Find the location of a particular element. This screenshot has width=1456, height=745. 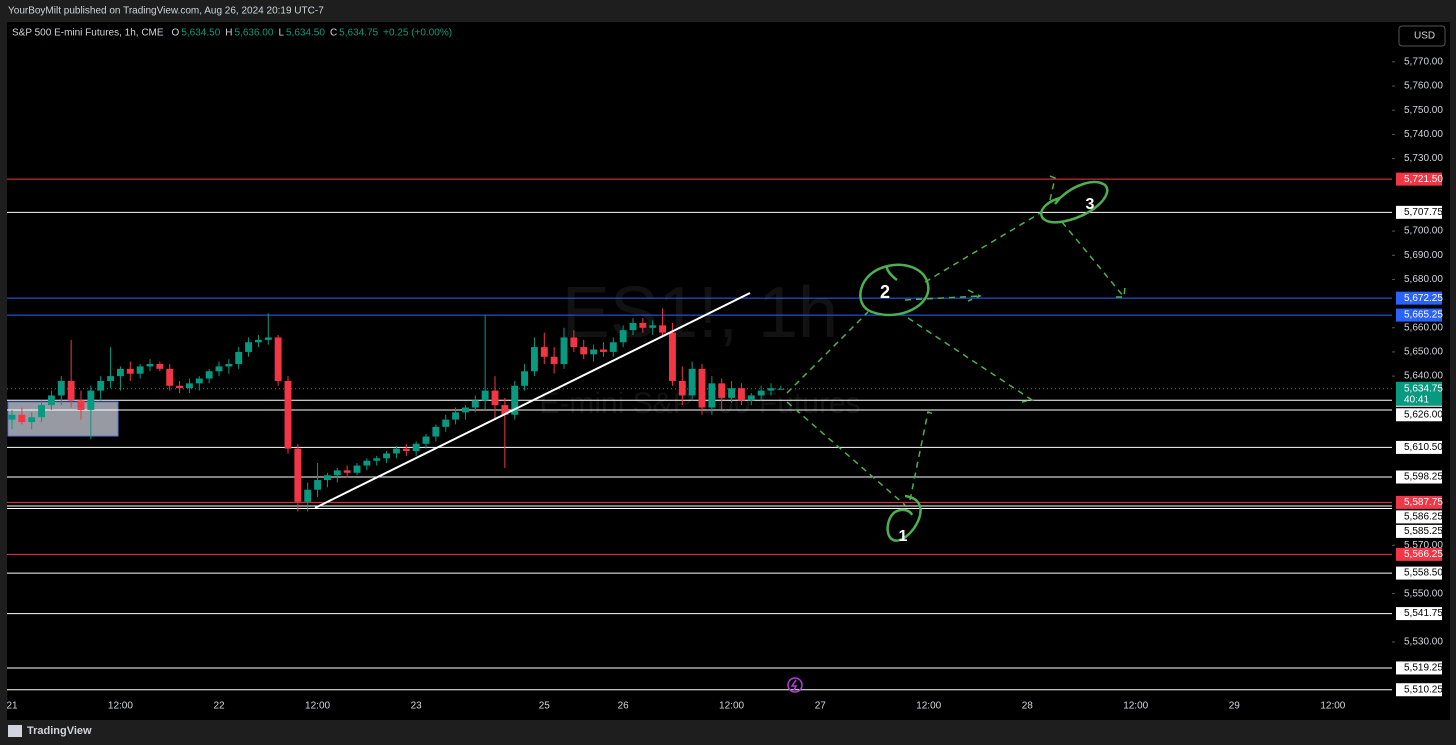

currency-button is located at coordinates (1422, 36).